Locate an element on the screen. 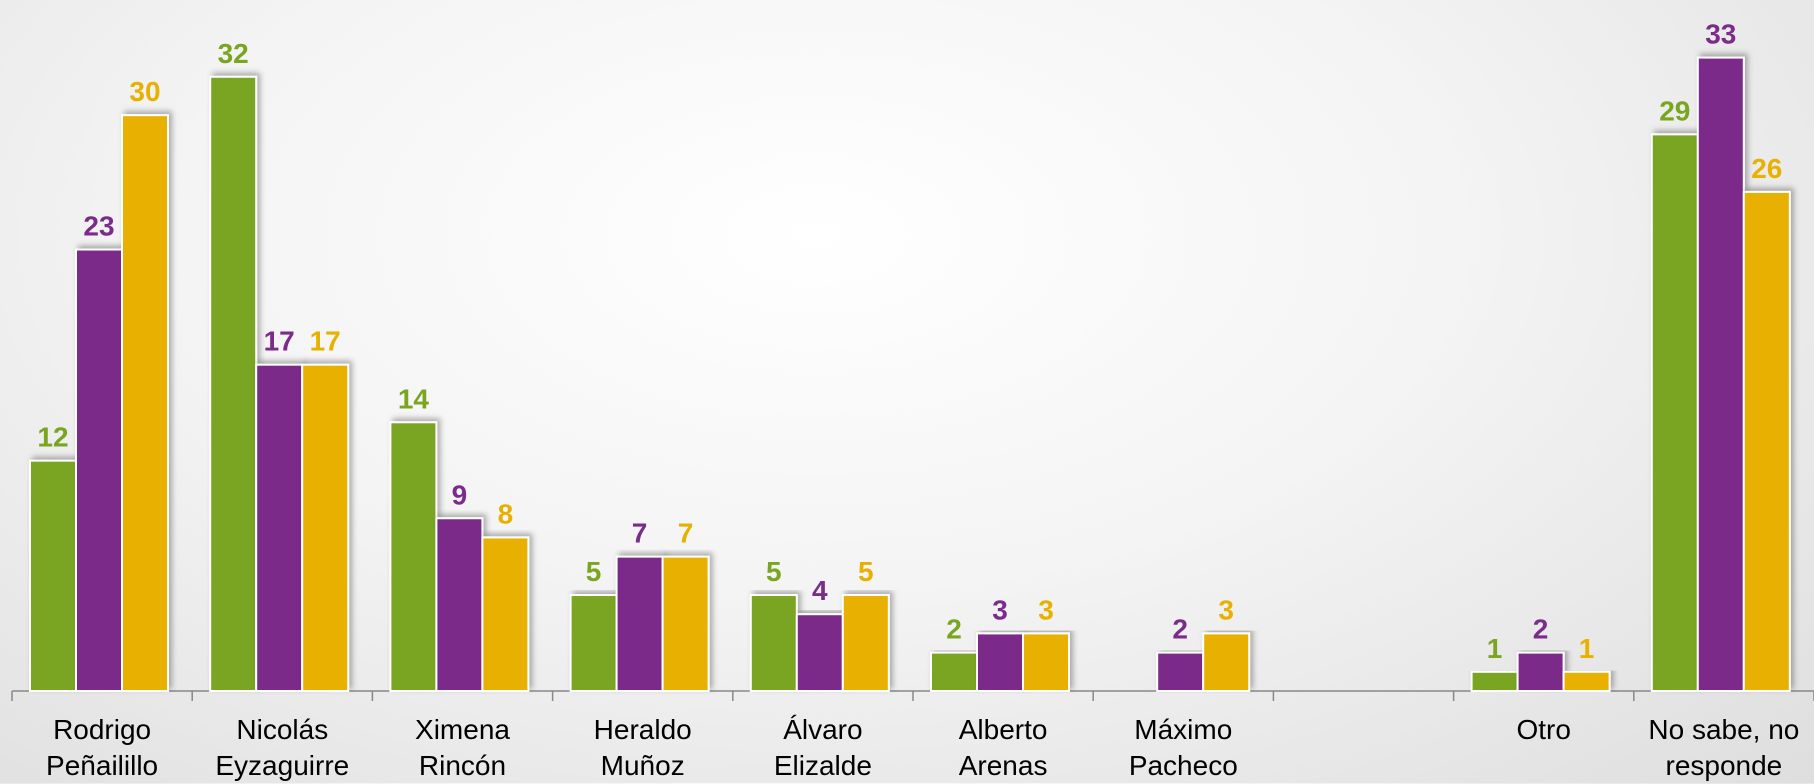  x-tick-label: Álvaro Elizalde is located at coordinates (822, 747).